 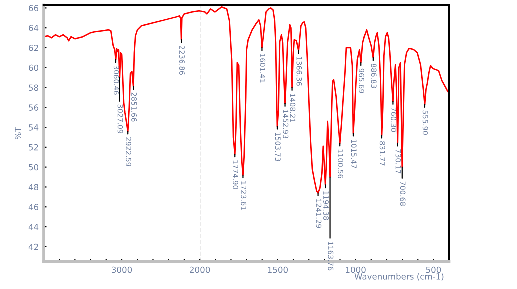 What do you see at coordinates (434, 270) in the screenshot?
I see `x-tick-label: 500` at bounding box center [434, 270].